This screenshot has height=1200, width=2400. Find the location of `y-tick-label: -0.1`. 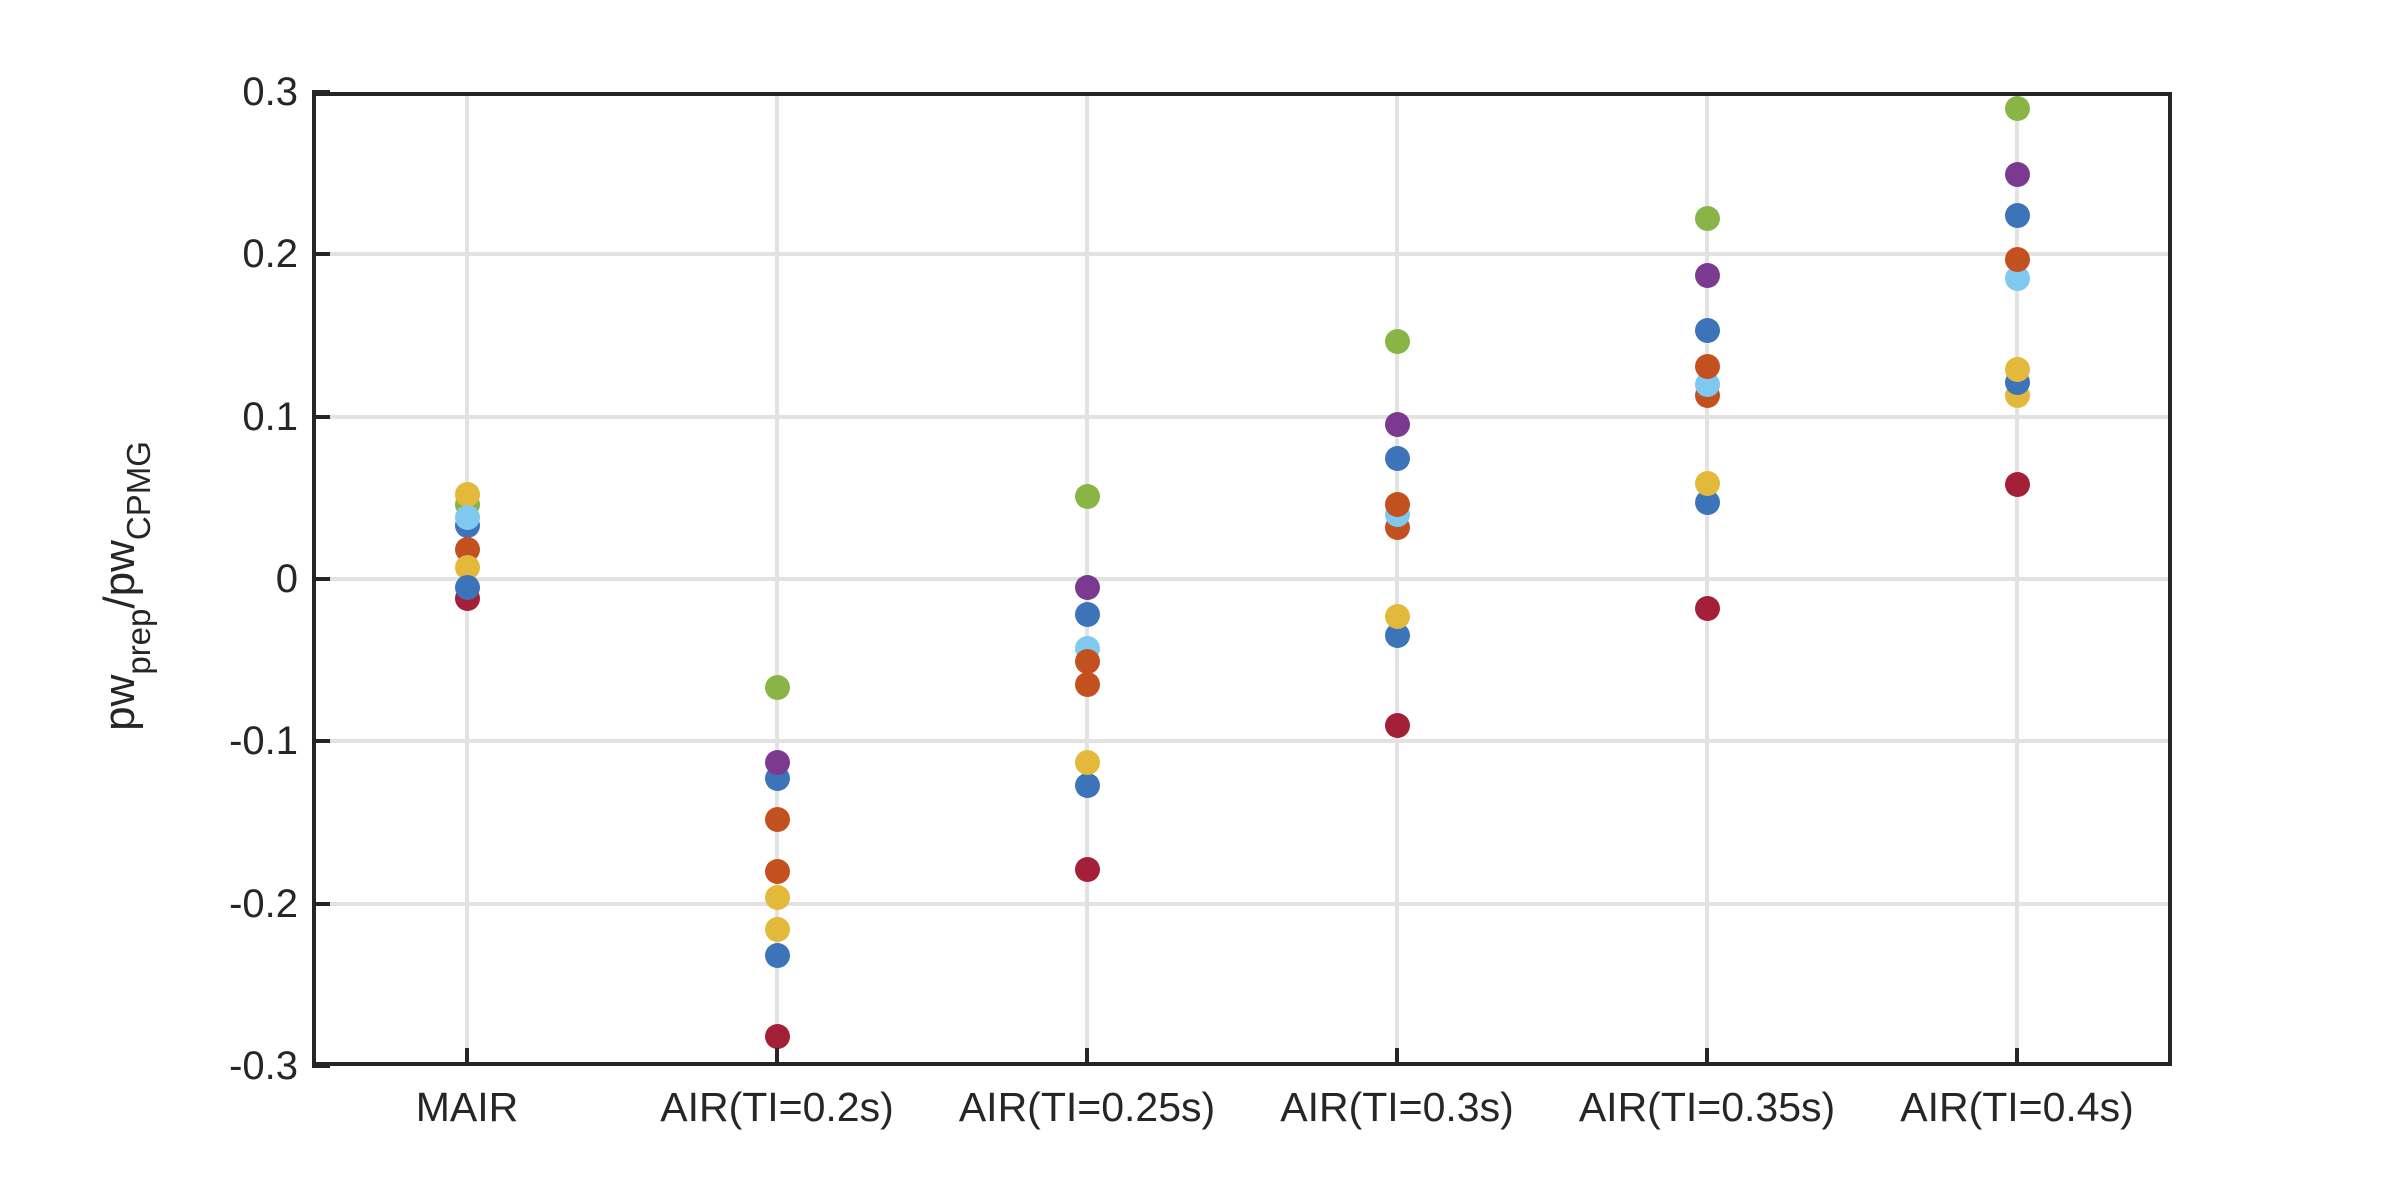

y-tick-label: -0.1 is located at coordinates (263, 741).